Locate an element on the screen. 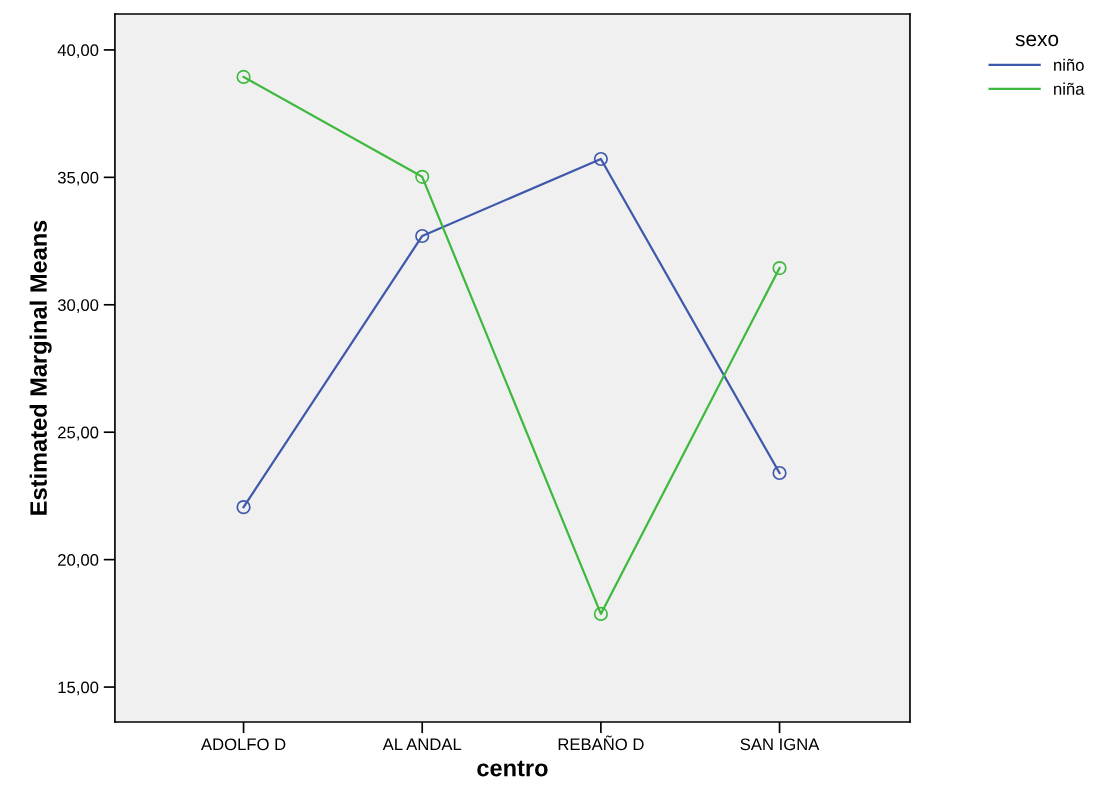  x-axis-title: centro is located at coordinates (512, 768).